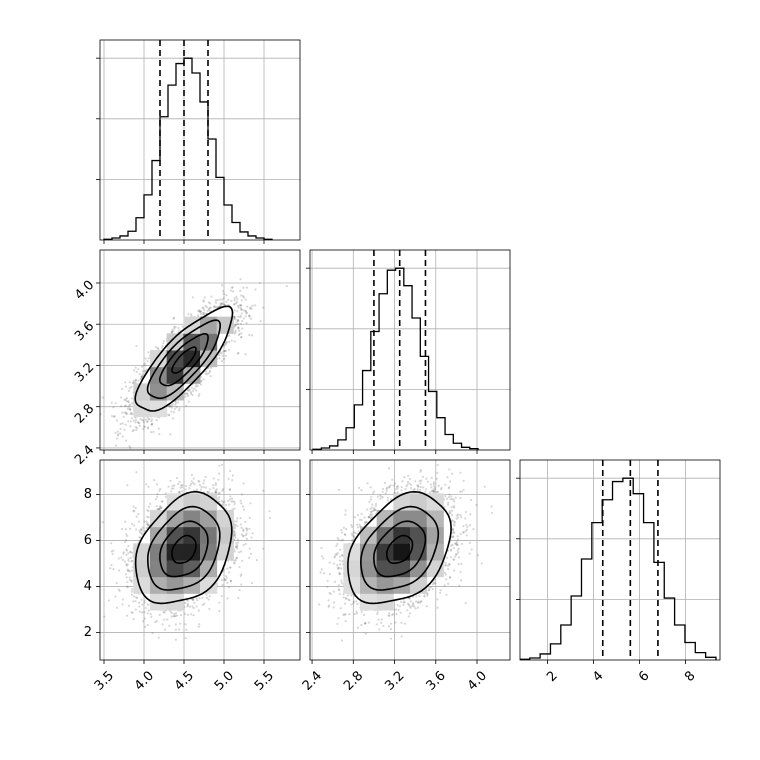  Describe the element at coordinates (84, 455) in the screenshot. I see `y-tick-label: 2.4` at that location.